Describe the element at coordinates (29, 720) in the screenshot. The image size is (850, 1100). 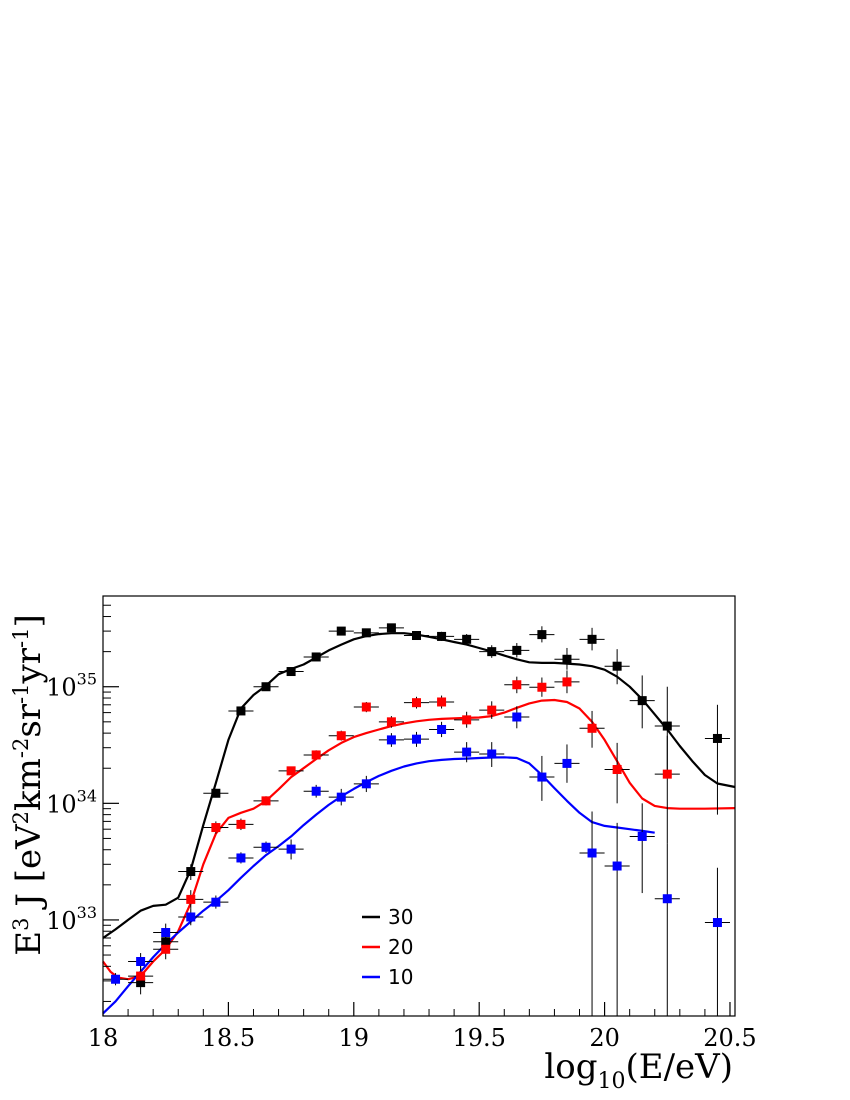
I see `y-title-part: sr` at that location.